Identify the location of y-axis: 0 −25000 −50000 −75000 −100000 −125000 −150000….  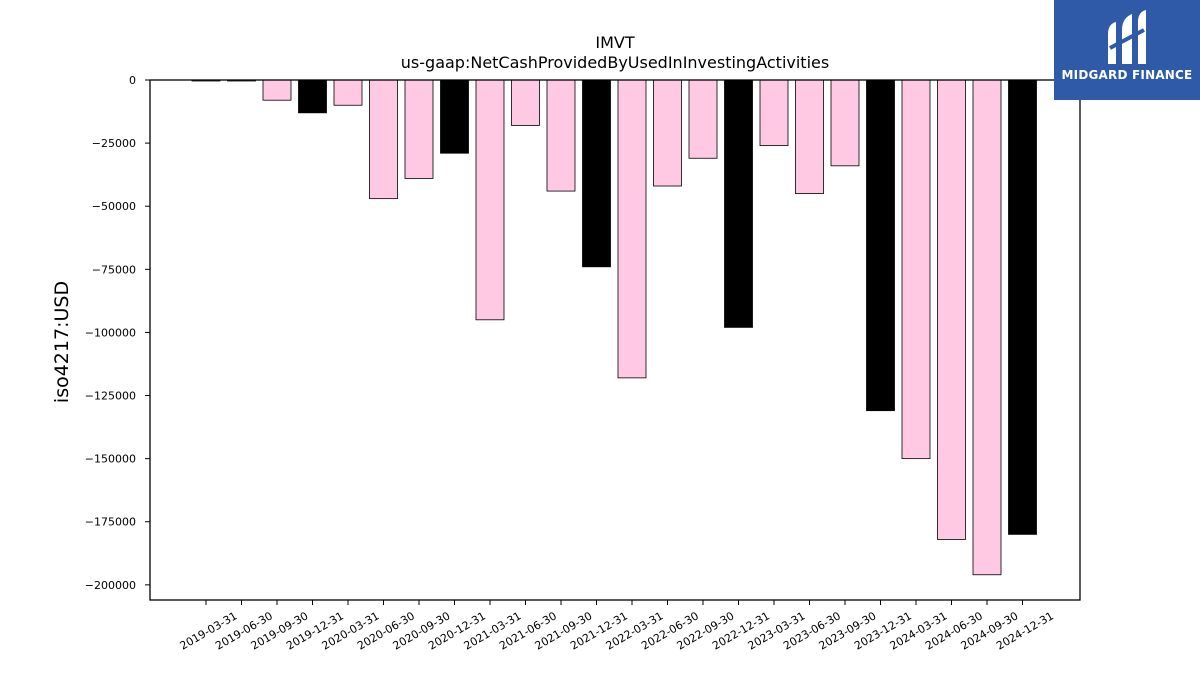
(117, 333).